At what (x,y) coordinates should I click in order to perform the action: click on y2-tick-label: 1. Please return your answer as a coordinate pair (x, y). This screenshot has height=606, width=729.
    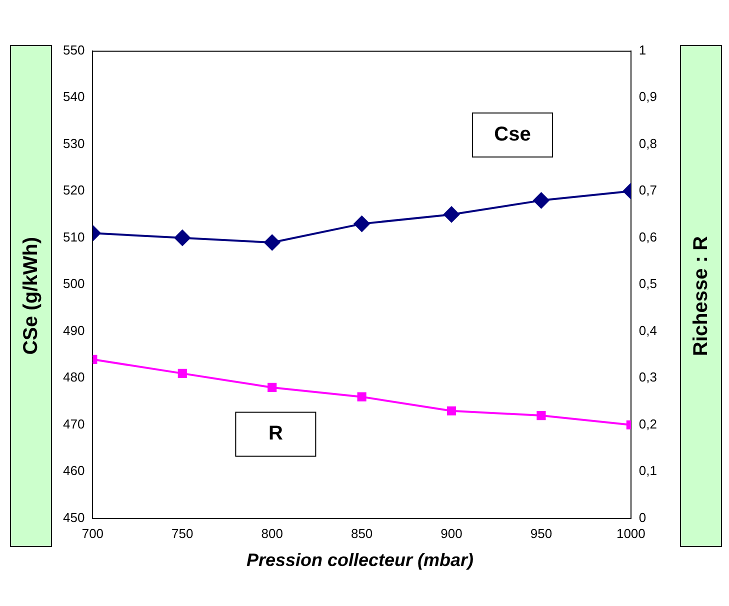
    Looking at the image, I should click on (642, 50).